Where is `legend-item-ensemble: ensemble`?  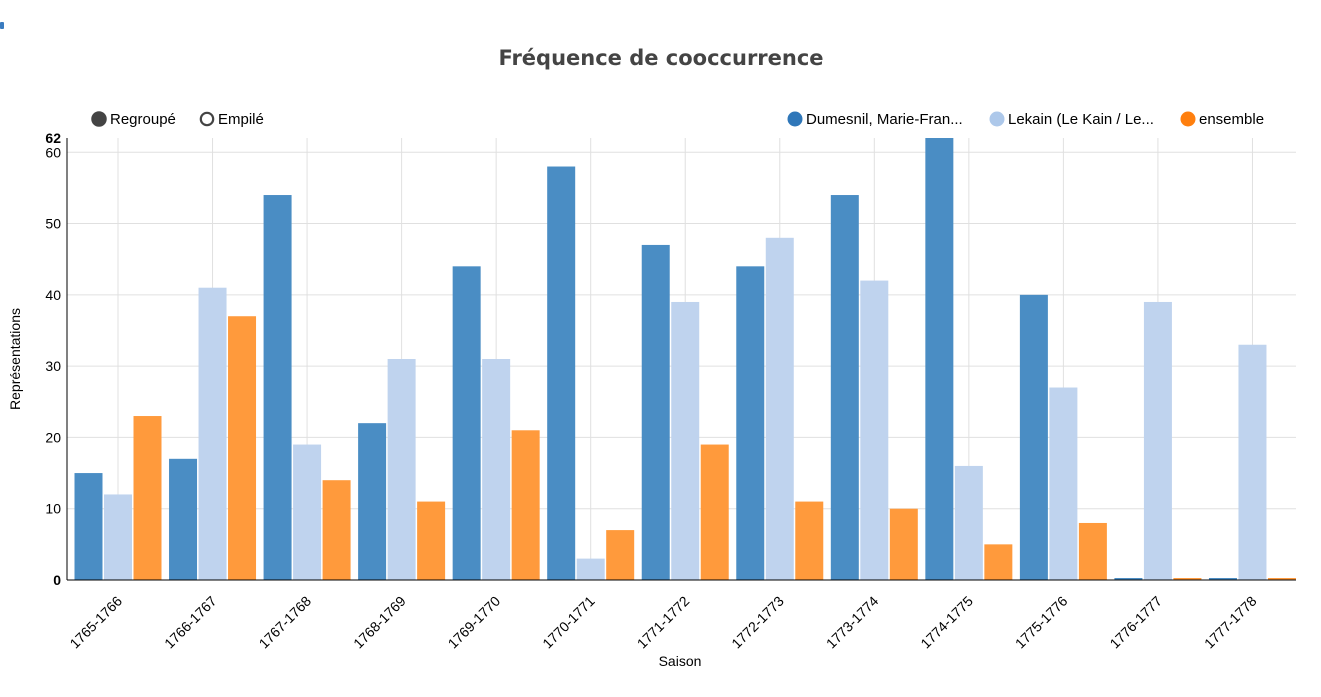
legend-item-ensemble: ensemble is located at coordinates (1222, 119).